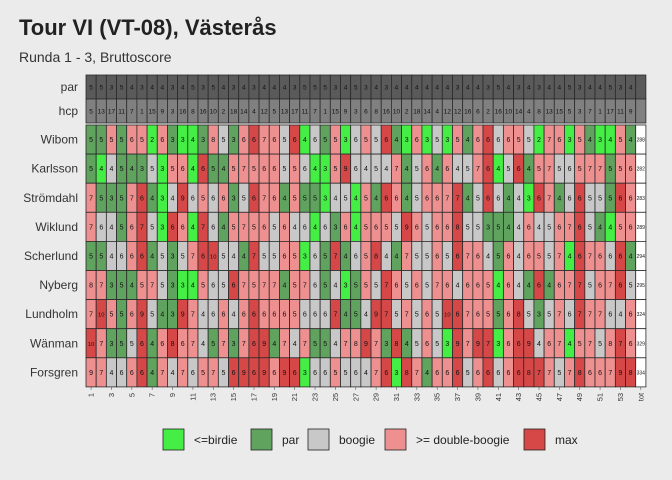 The width and height of the screenshot is (672, 480). Describe the element at coordinates (346, 112) in the screenshot. I see `header-cell-label: 9` at that location.